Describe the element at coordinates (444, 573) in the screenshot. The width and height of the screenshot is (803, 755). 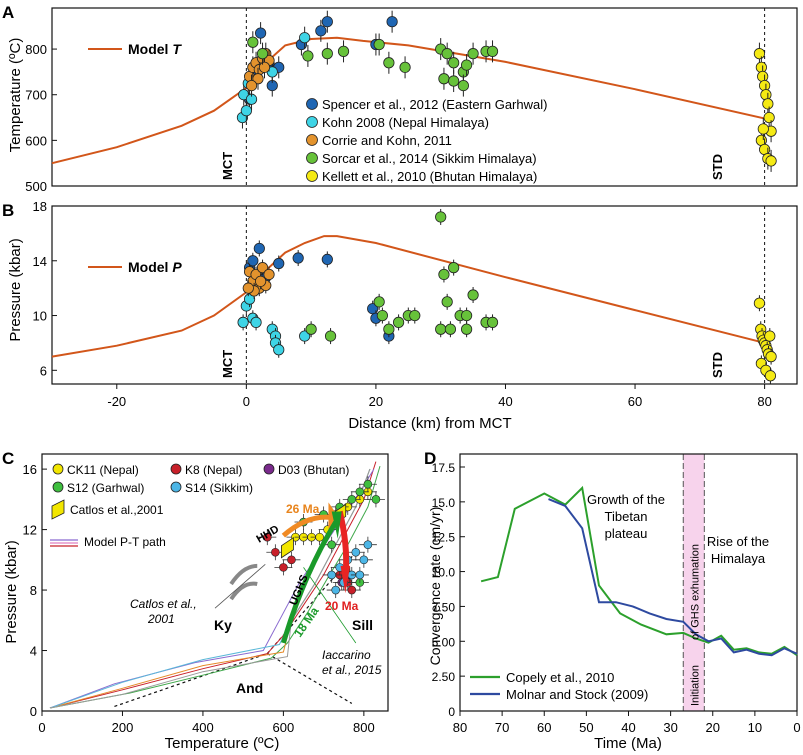
I see `y-tick-label-d: 10.0` at that location.